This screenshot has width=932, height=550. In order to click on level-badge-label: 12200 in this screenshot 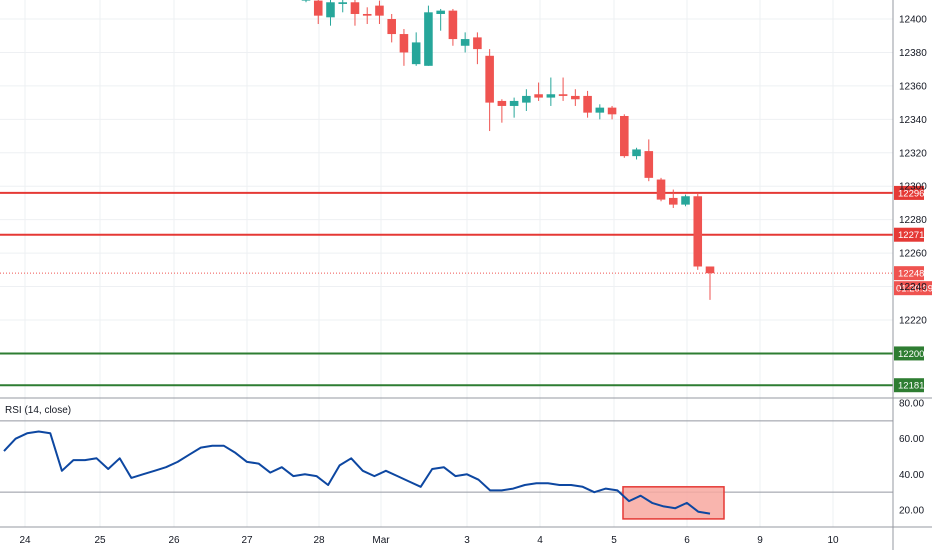, I will do `click(911, 354)`.